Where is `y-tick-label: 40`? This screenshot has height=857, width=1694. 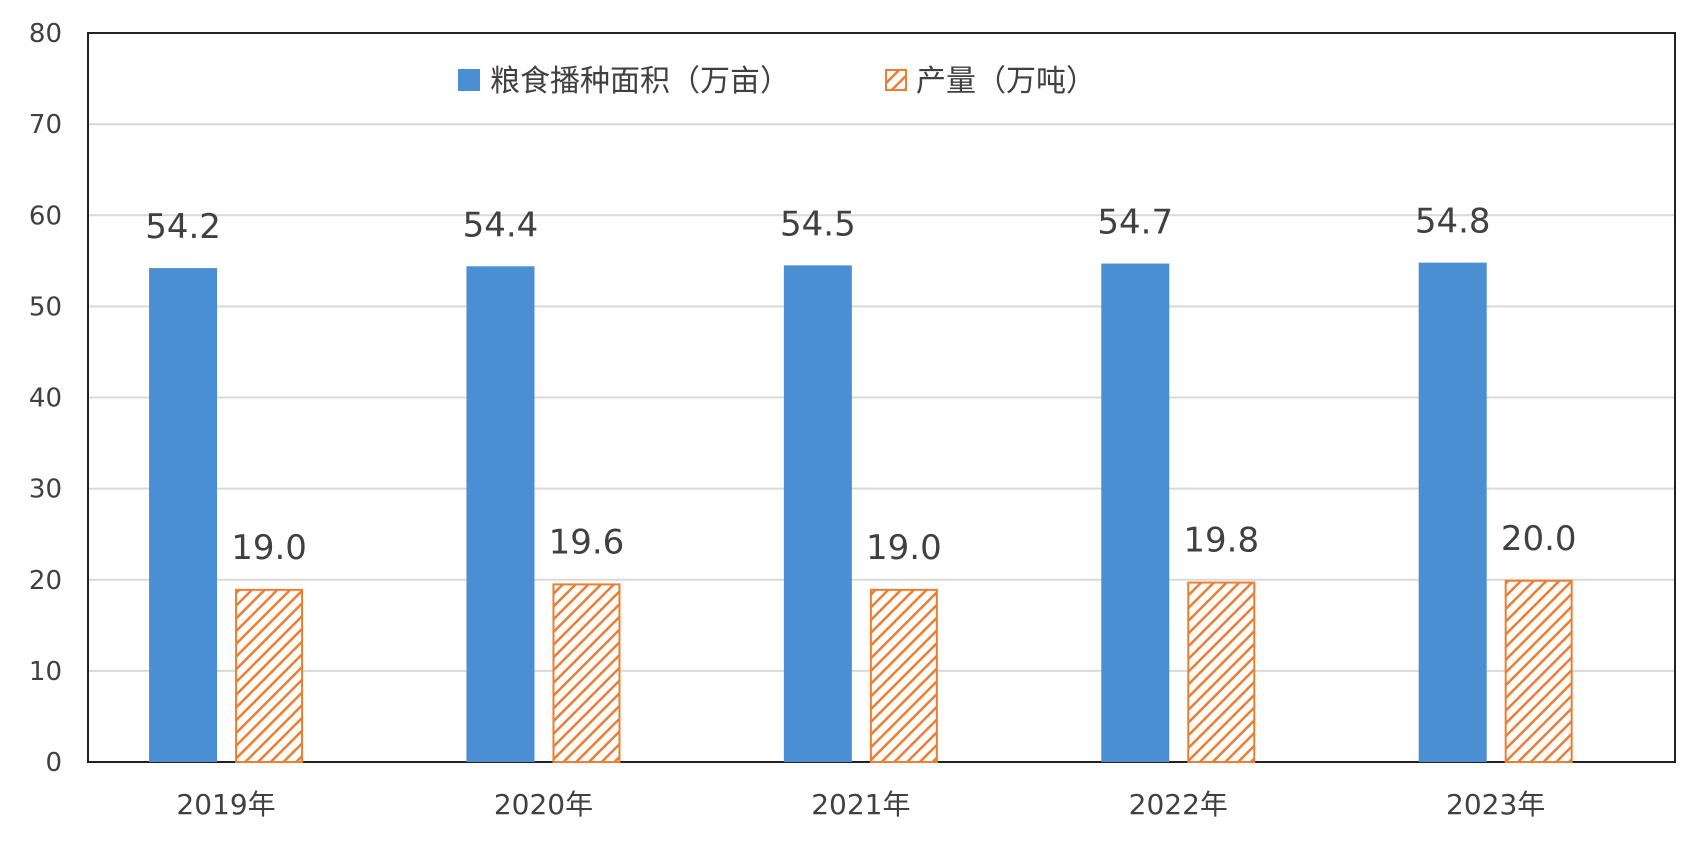
y-tick-label: 40 is located at coordinates (45, 399).